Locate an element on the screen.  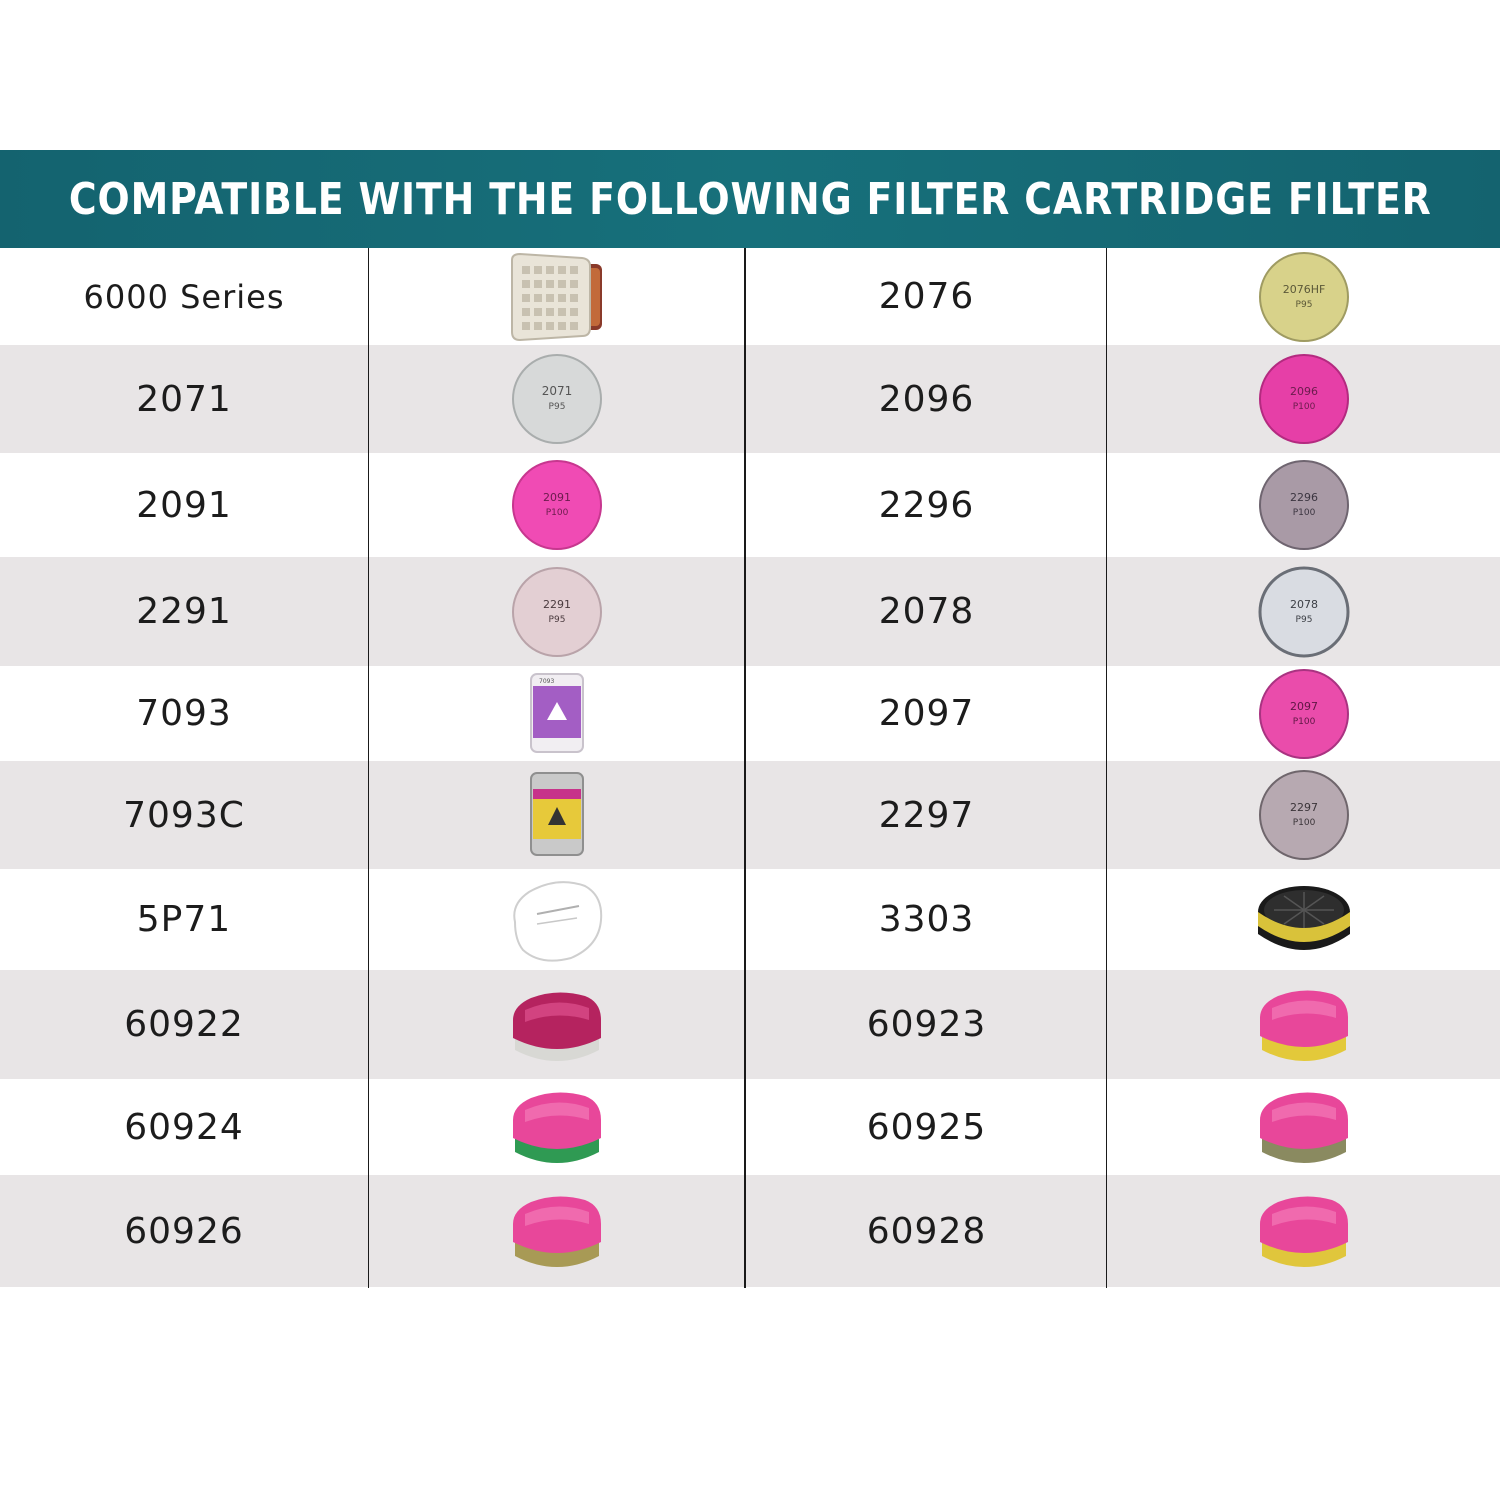
cartridge-6000-icon is located at coordinates (557, 296).